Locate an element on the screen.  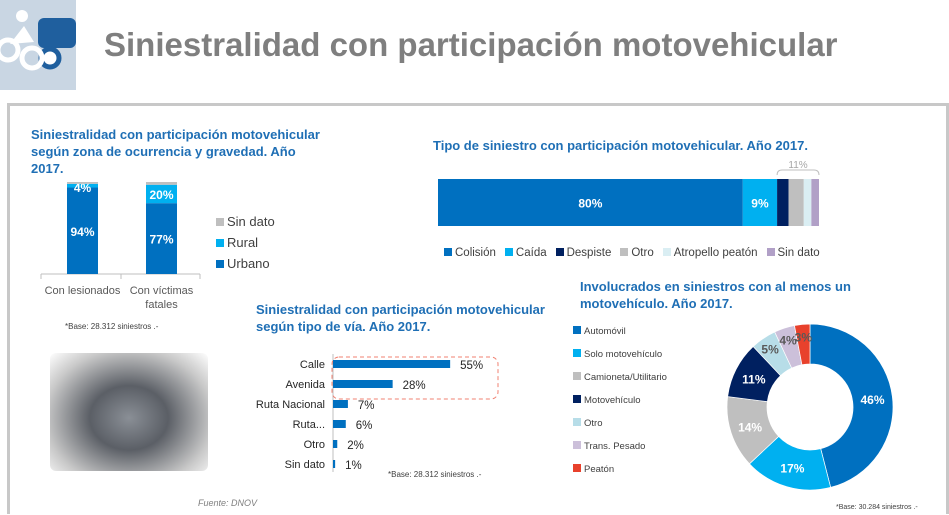
legend-item: Atropello peatón is located at coordinates (710, 253).